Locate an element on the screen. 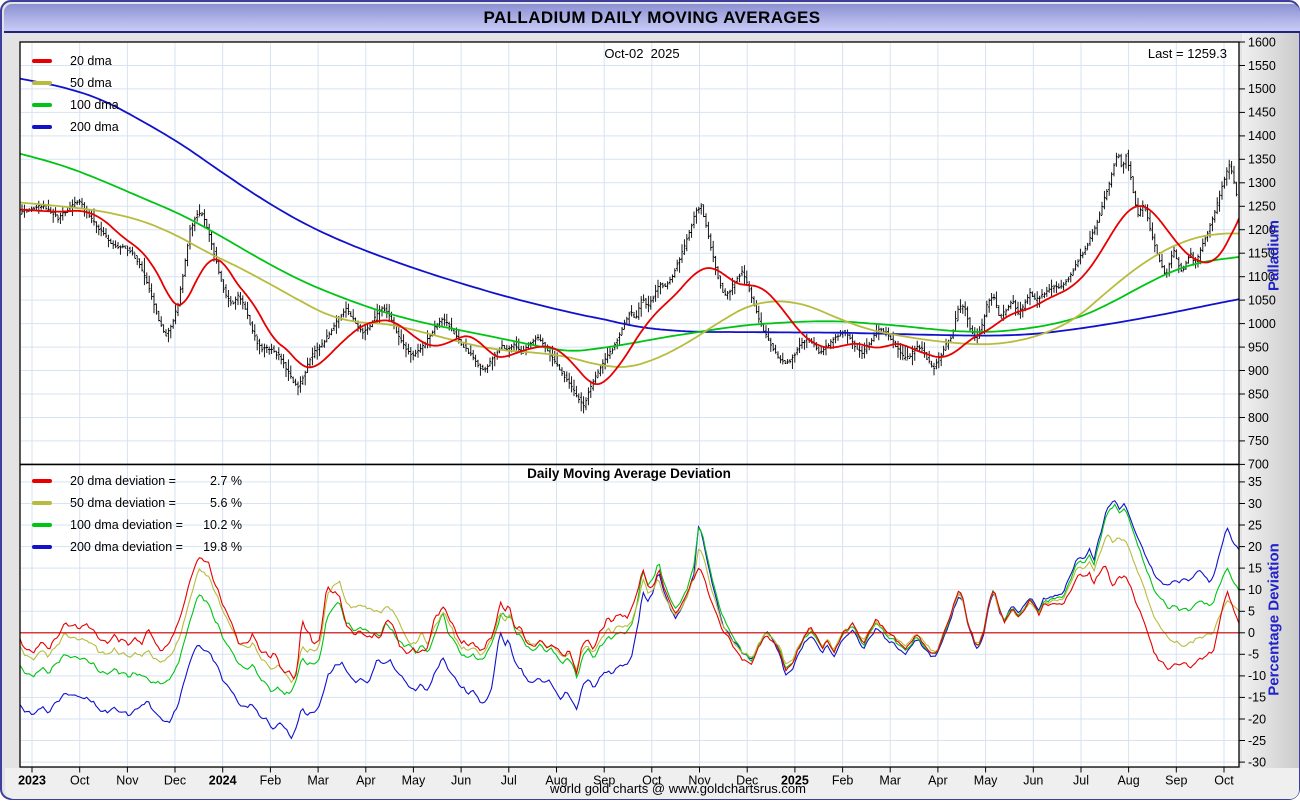  price-axis-tick: 1550 is located at coordinates (1262, 66).